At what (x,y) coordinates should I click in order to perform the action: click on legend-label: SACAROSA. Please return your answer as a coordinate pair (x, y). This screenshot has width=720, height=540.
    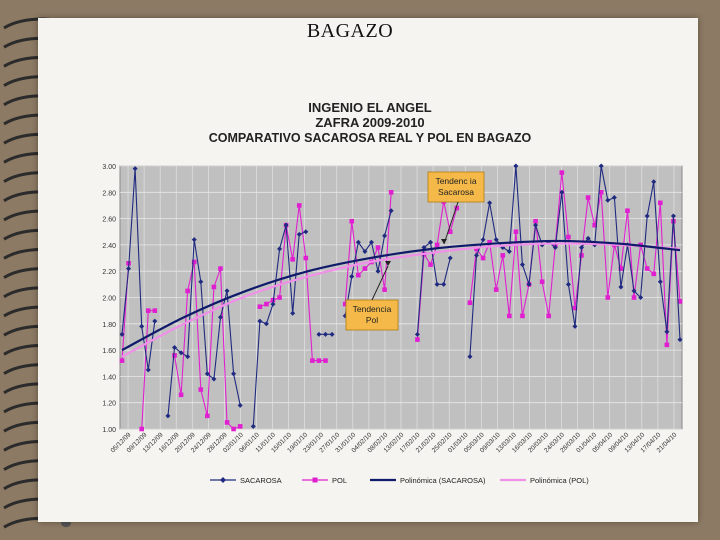
    Looking at the image, I should click on (261, 480).